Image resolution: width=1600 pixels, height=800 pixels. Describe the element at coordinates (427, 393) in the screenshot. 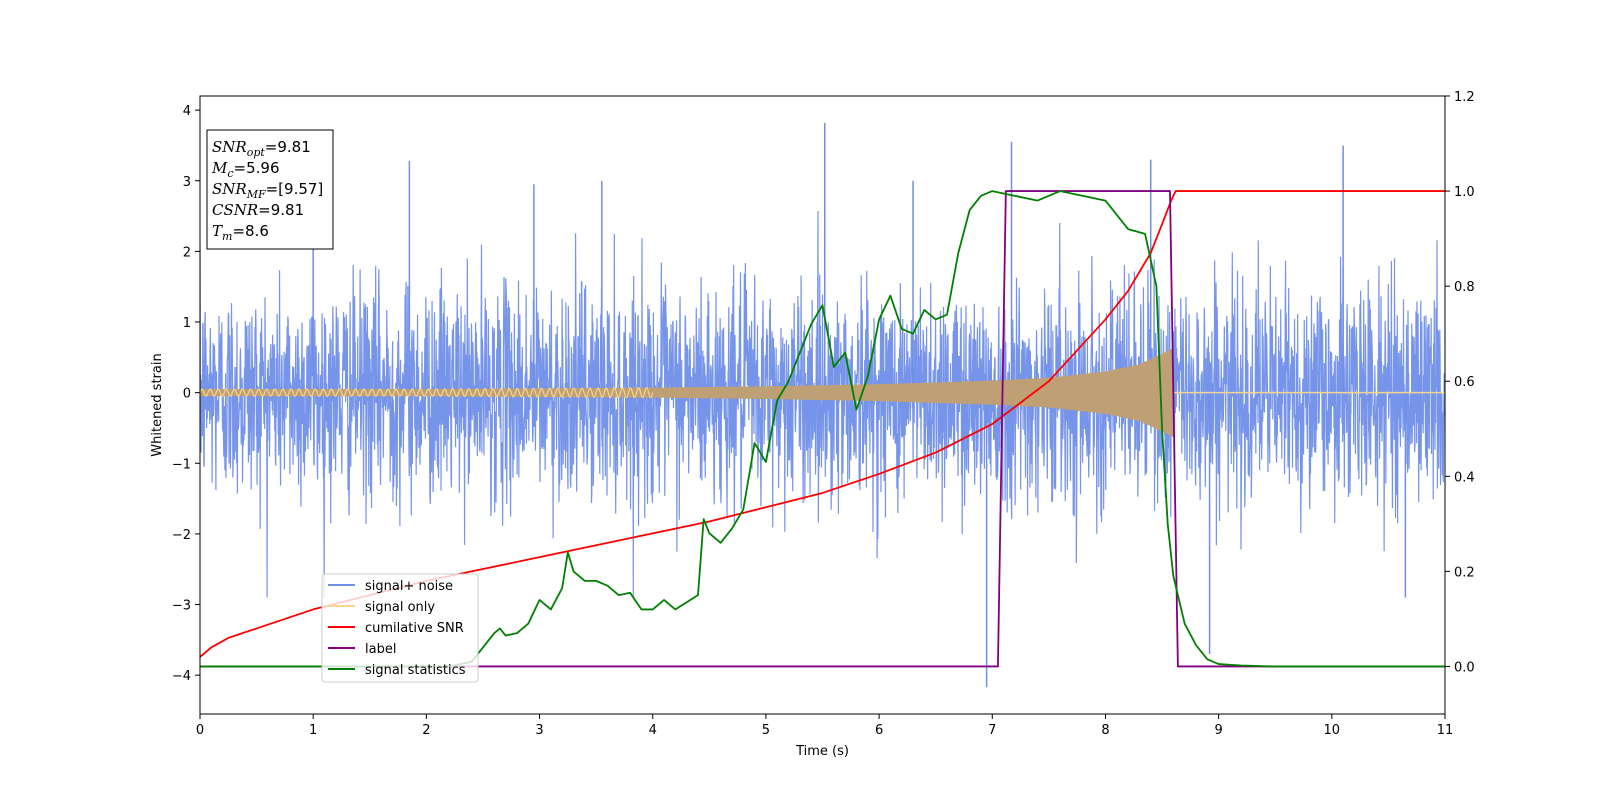

I see `series-signal-only` at that location.